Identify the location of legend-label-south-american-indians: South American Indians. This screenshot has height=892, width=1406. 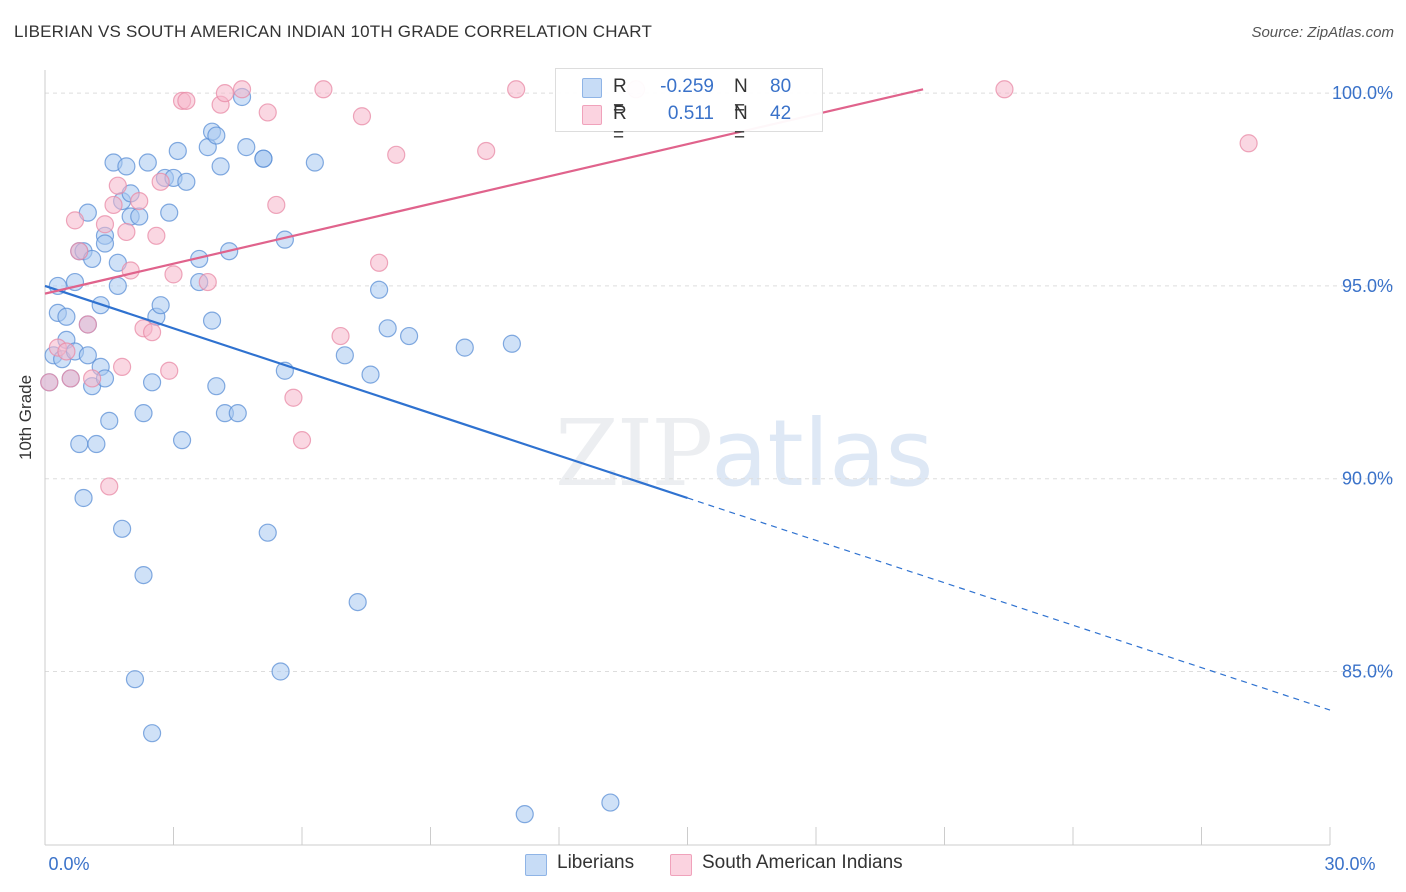
(802, 862).